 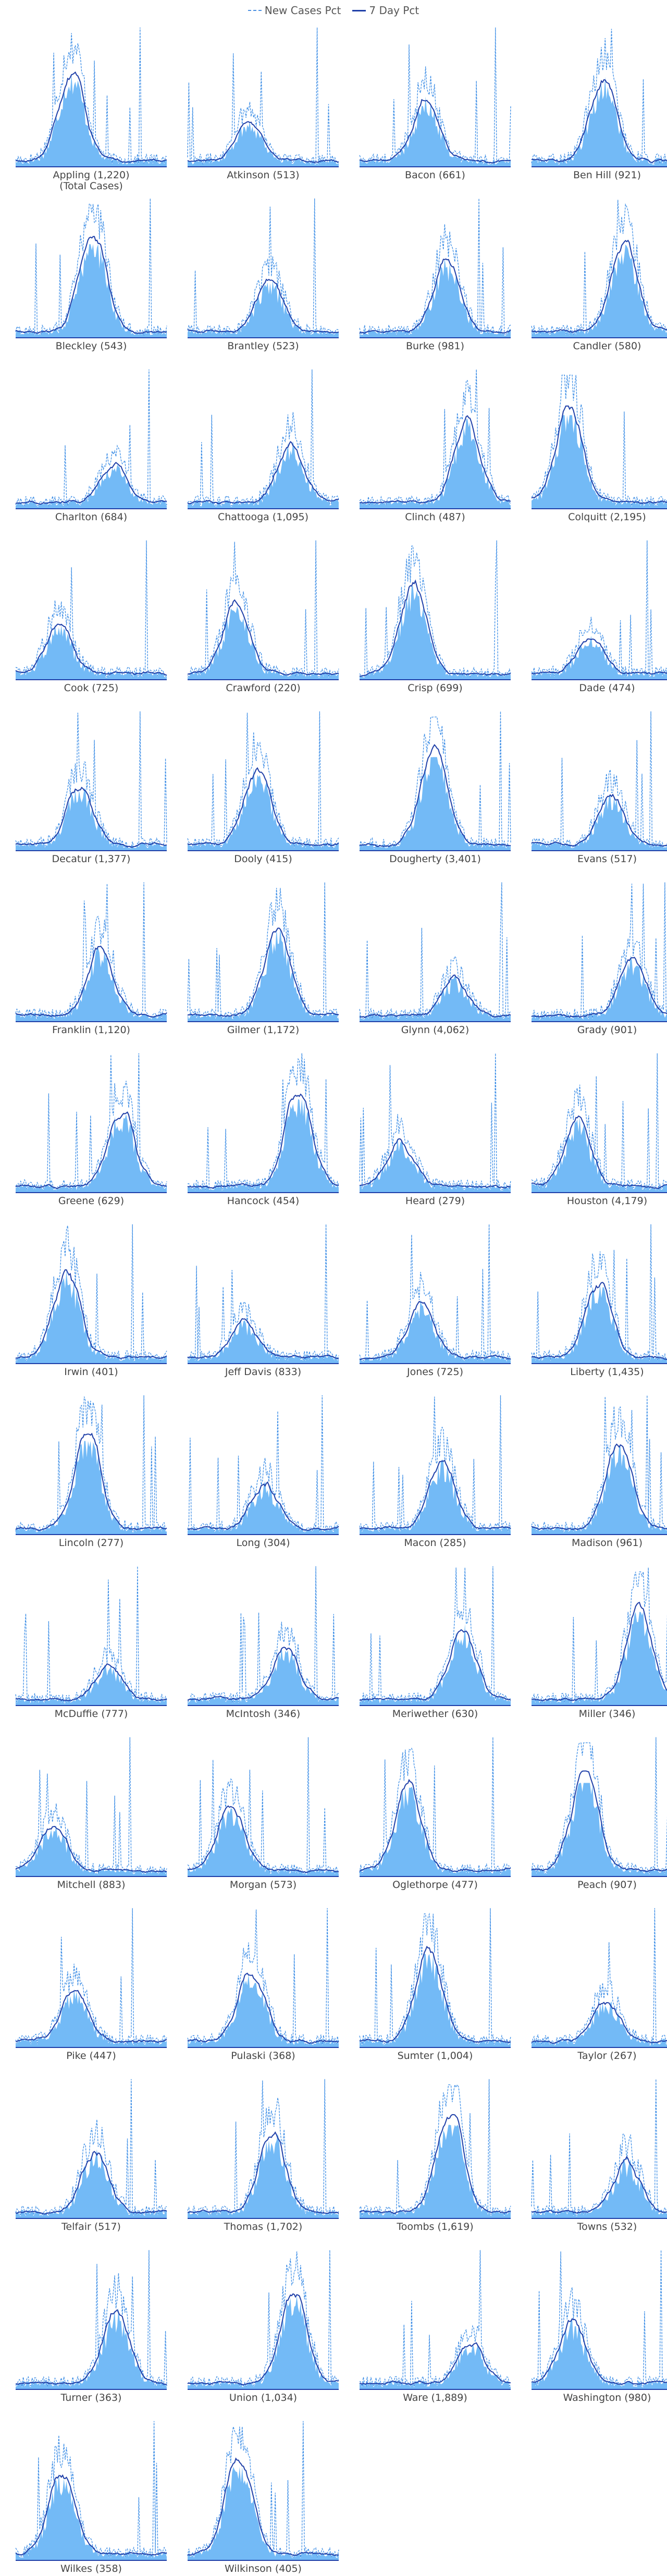 What do you see at coordinates (91, 859) in the screenshot?
I see `county-name-total: Decatur (1,377)` at bounding box center [91, 859].